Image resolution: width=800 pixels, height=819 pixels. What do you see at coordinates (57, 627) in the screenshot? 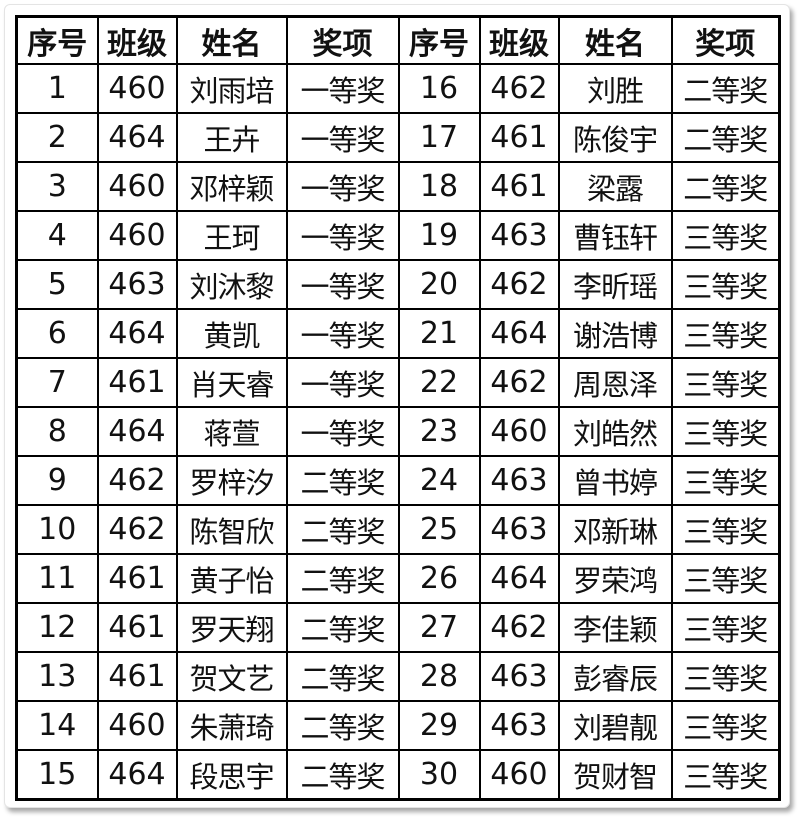
I see `number-cell: 12` at bounding box center [57, 627].